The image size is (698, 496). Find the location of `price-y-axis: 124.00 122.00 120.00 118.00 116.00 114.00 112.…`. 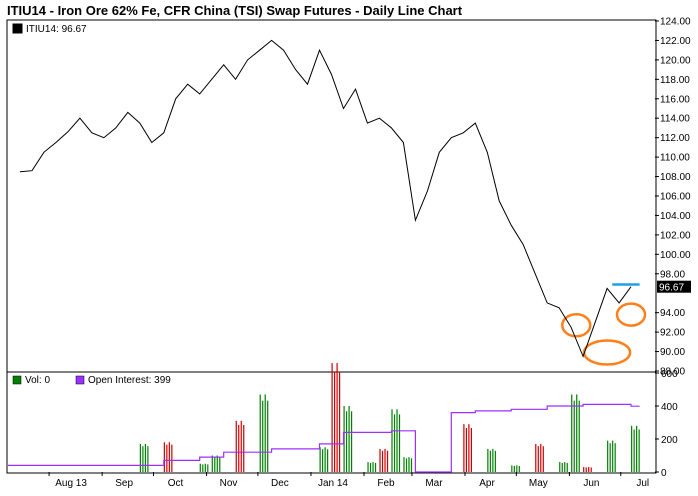

price-y-axis: 124.00 122.00 120.00 118.00 116.00 114.00 112.… is located at coordinates (673, 197).